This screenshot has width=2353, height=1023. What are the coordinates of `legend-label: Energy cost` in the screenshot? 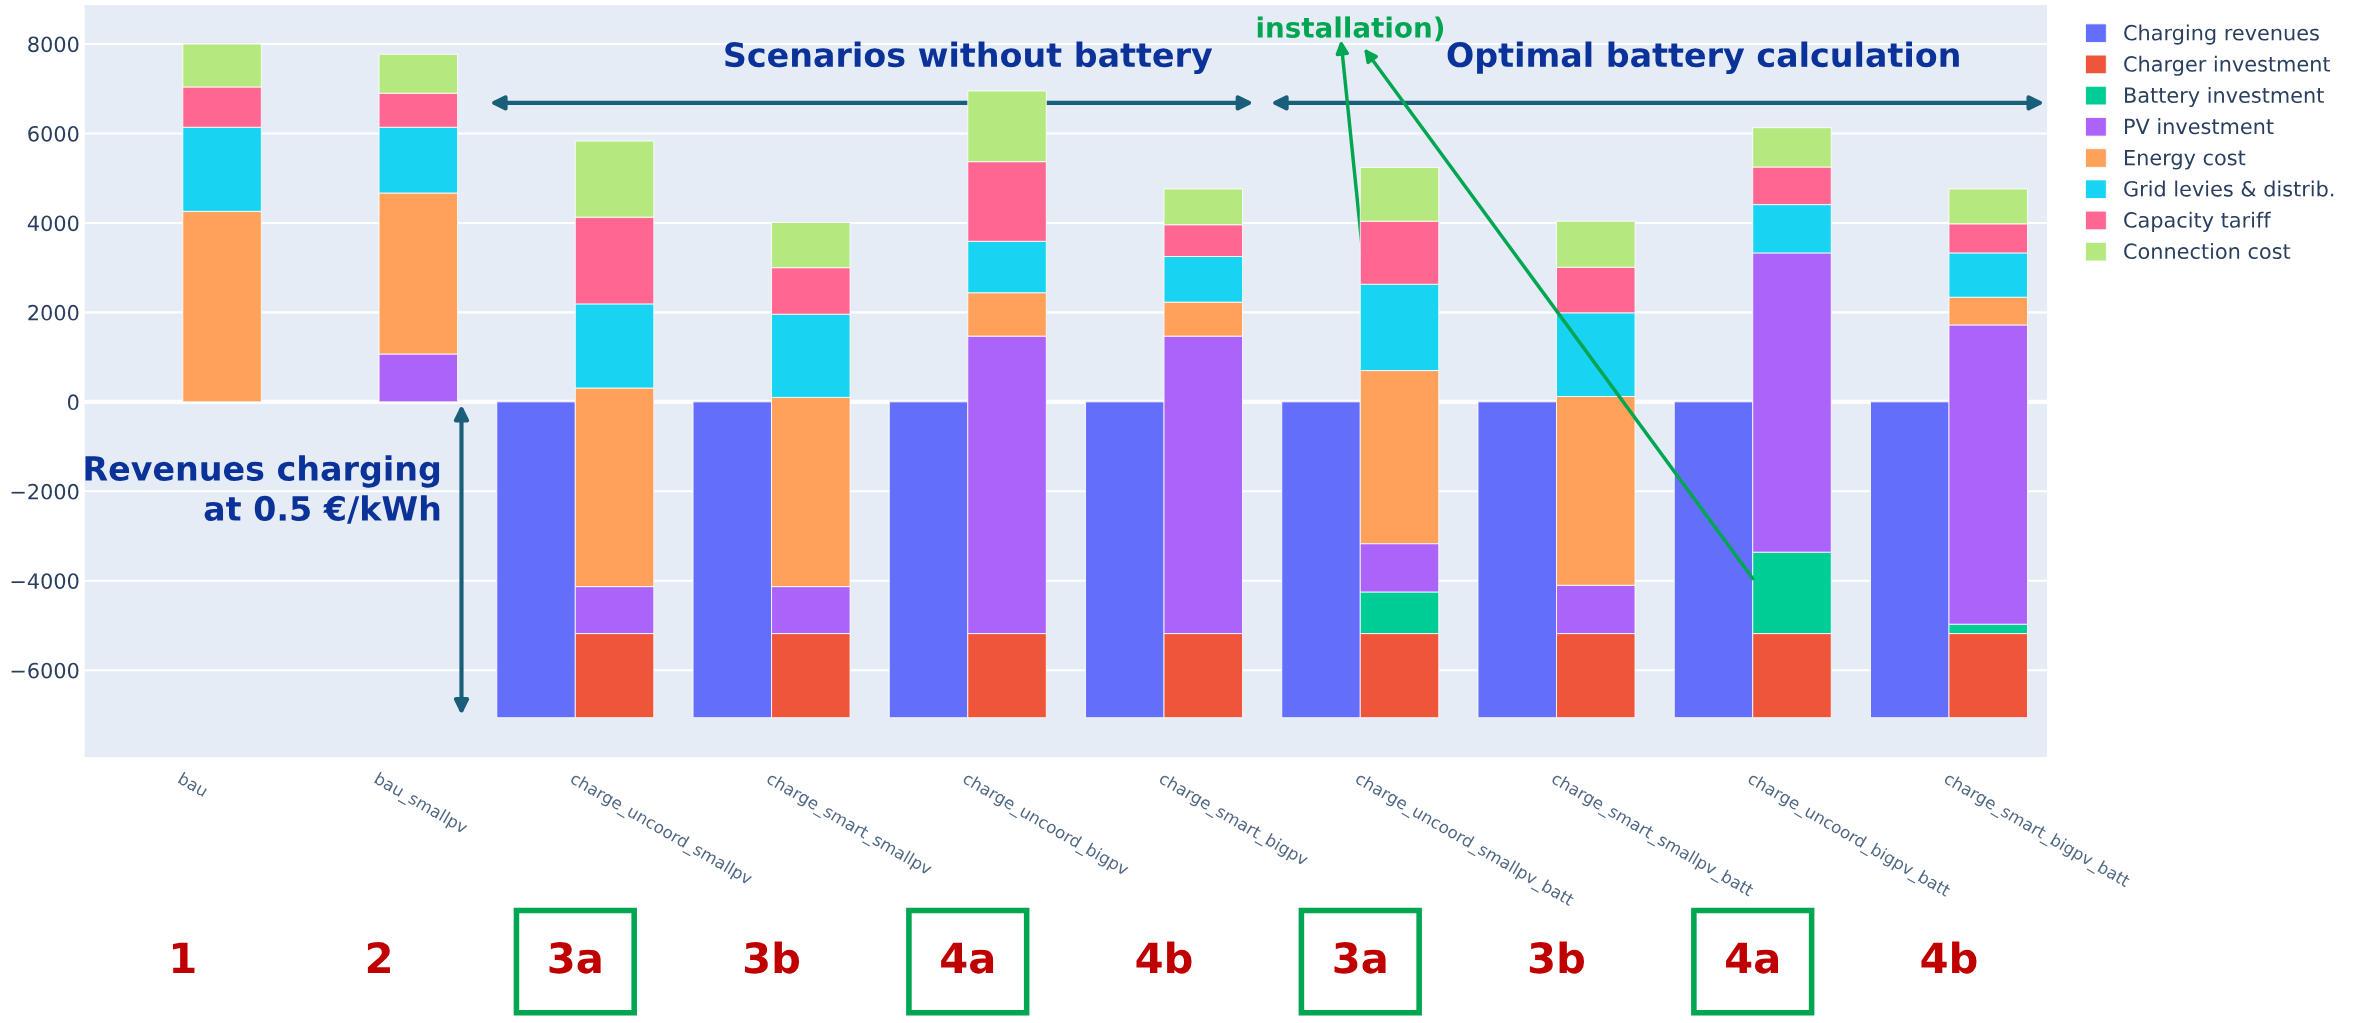 It's located at (2185, 159).